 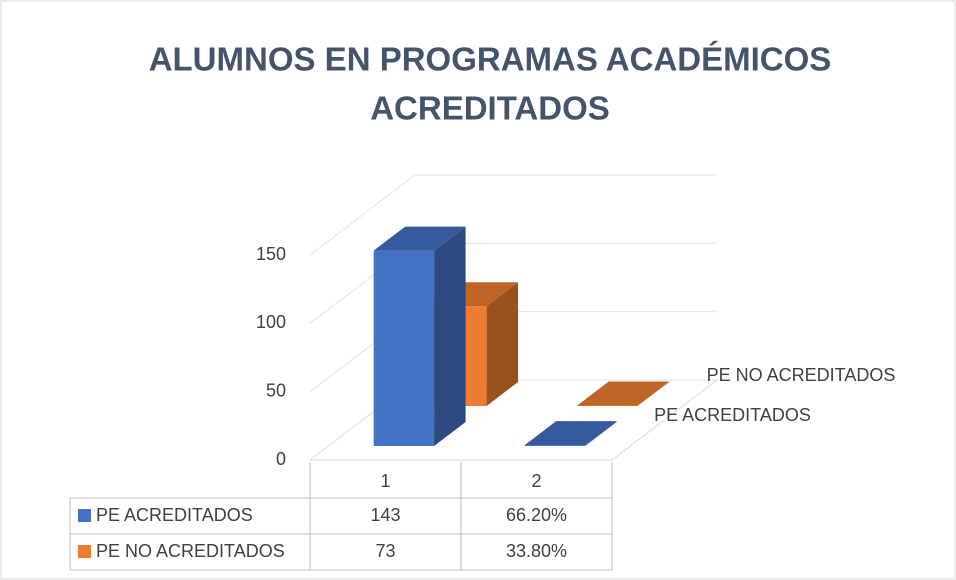 What do you see at coordinates (385, 551) in the screenshot?
I see `table-value: 73` at bounding box center [385, 551].